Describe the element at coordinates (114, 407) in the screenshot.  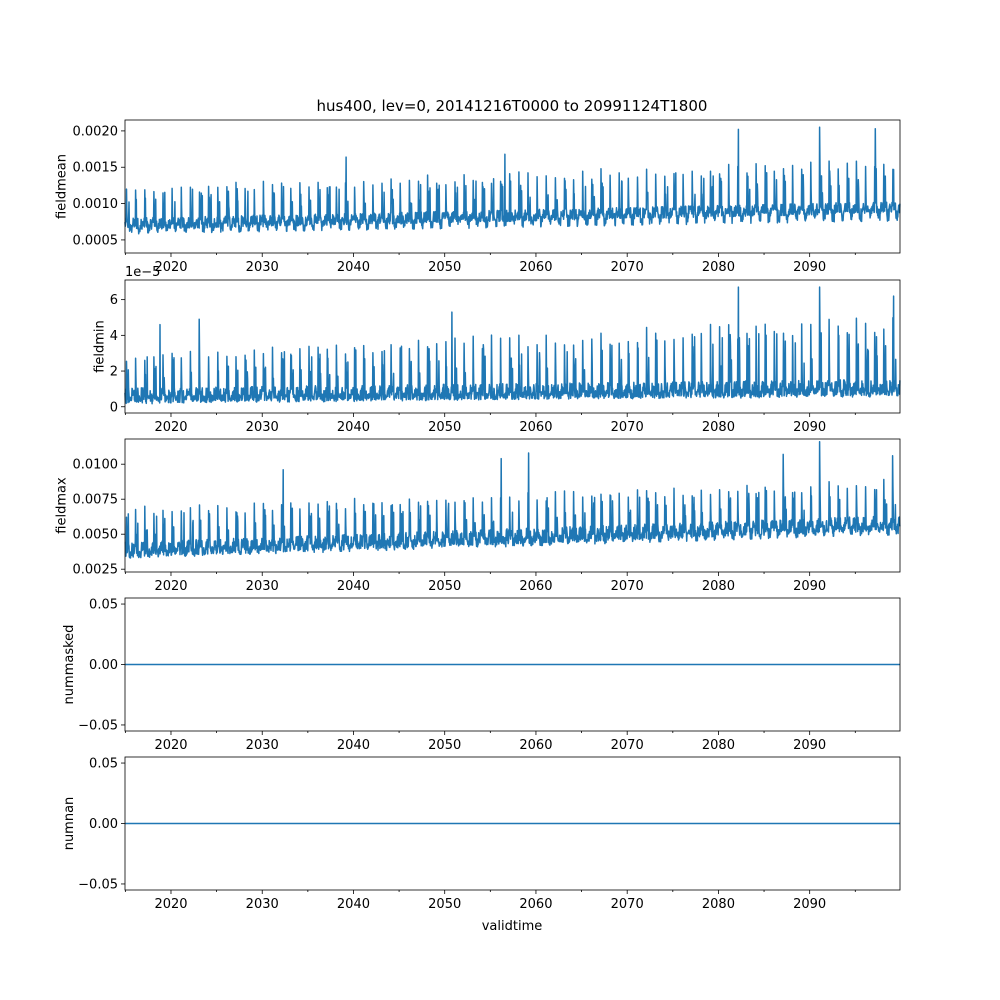
I see `y-tick-label: 0` at that location.